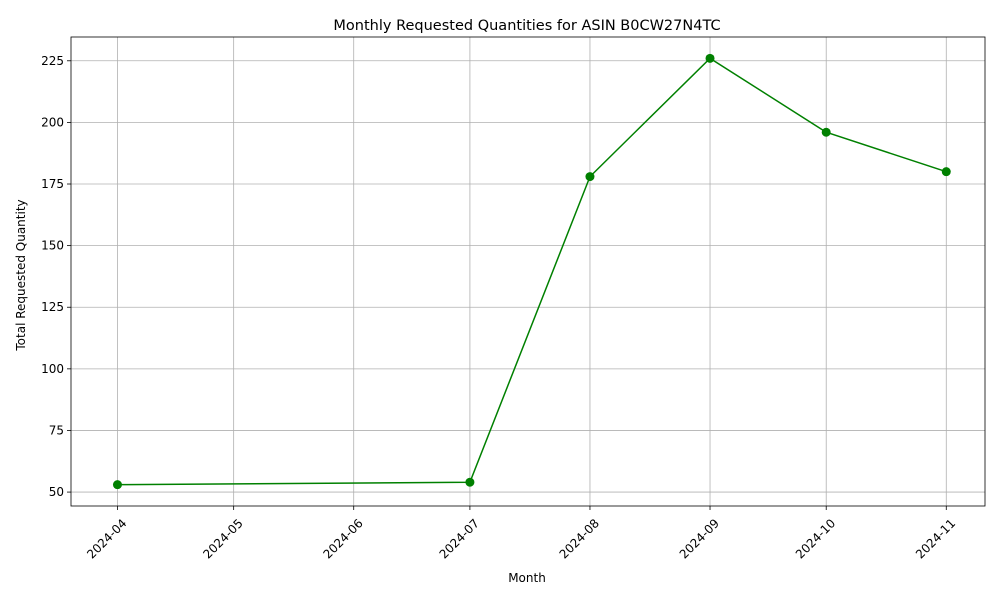 The height and width of the screenshot is (600, 1000). Describe the element at coordinates (527, 578) in the screenshot. I see `x-axis-label: Month` at that location.